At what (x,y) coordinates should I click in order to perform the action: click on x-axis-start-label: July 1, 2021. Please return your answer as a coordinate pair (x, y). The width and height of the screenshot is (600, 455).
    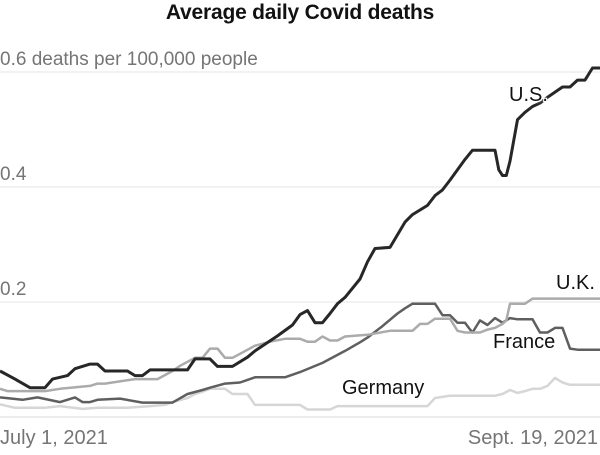
    Looking at the image, I should click on (54, 438).